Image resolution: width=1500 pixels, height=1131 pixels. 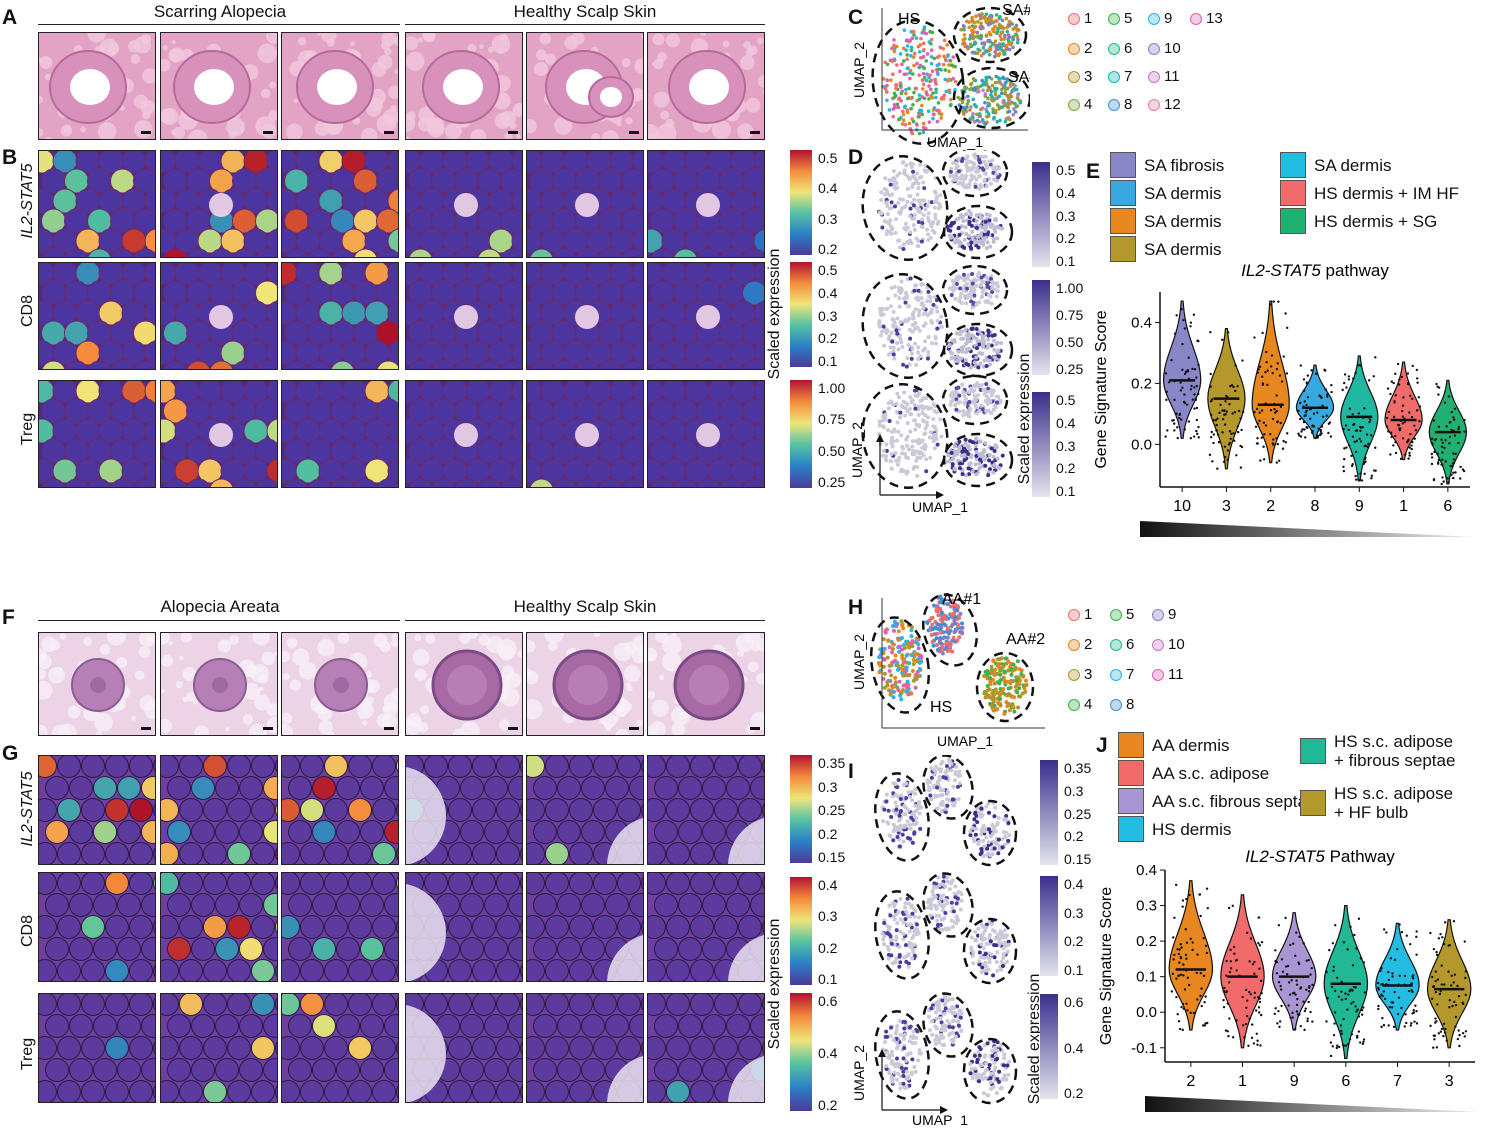 I want to click on group-line, so click(x=585, y=620).